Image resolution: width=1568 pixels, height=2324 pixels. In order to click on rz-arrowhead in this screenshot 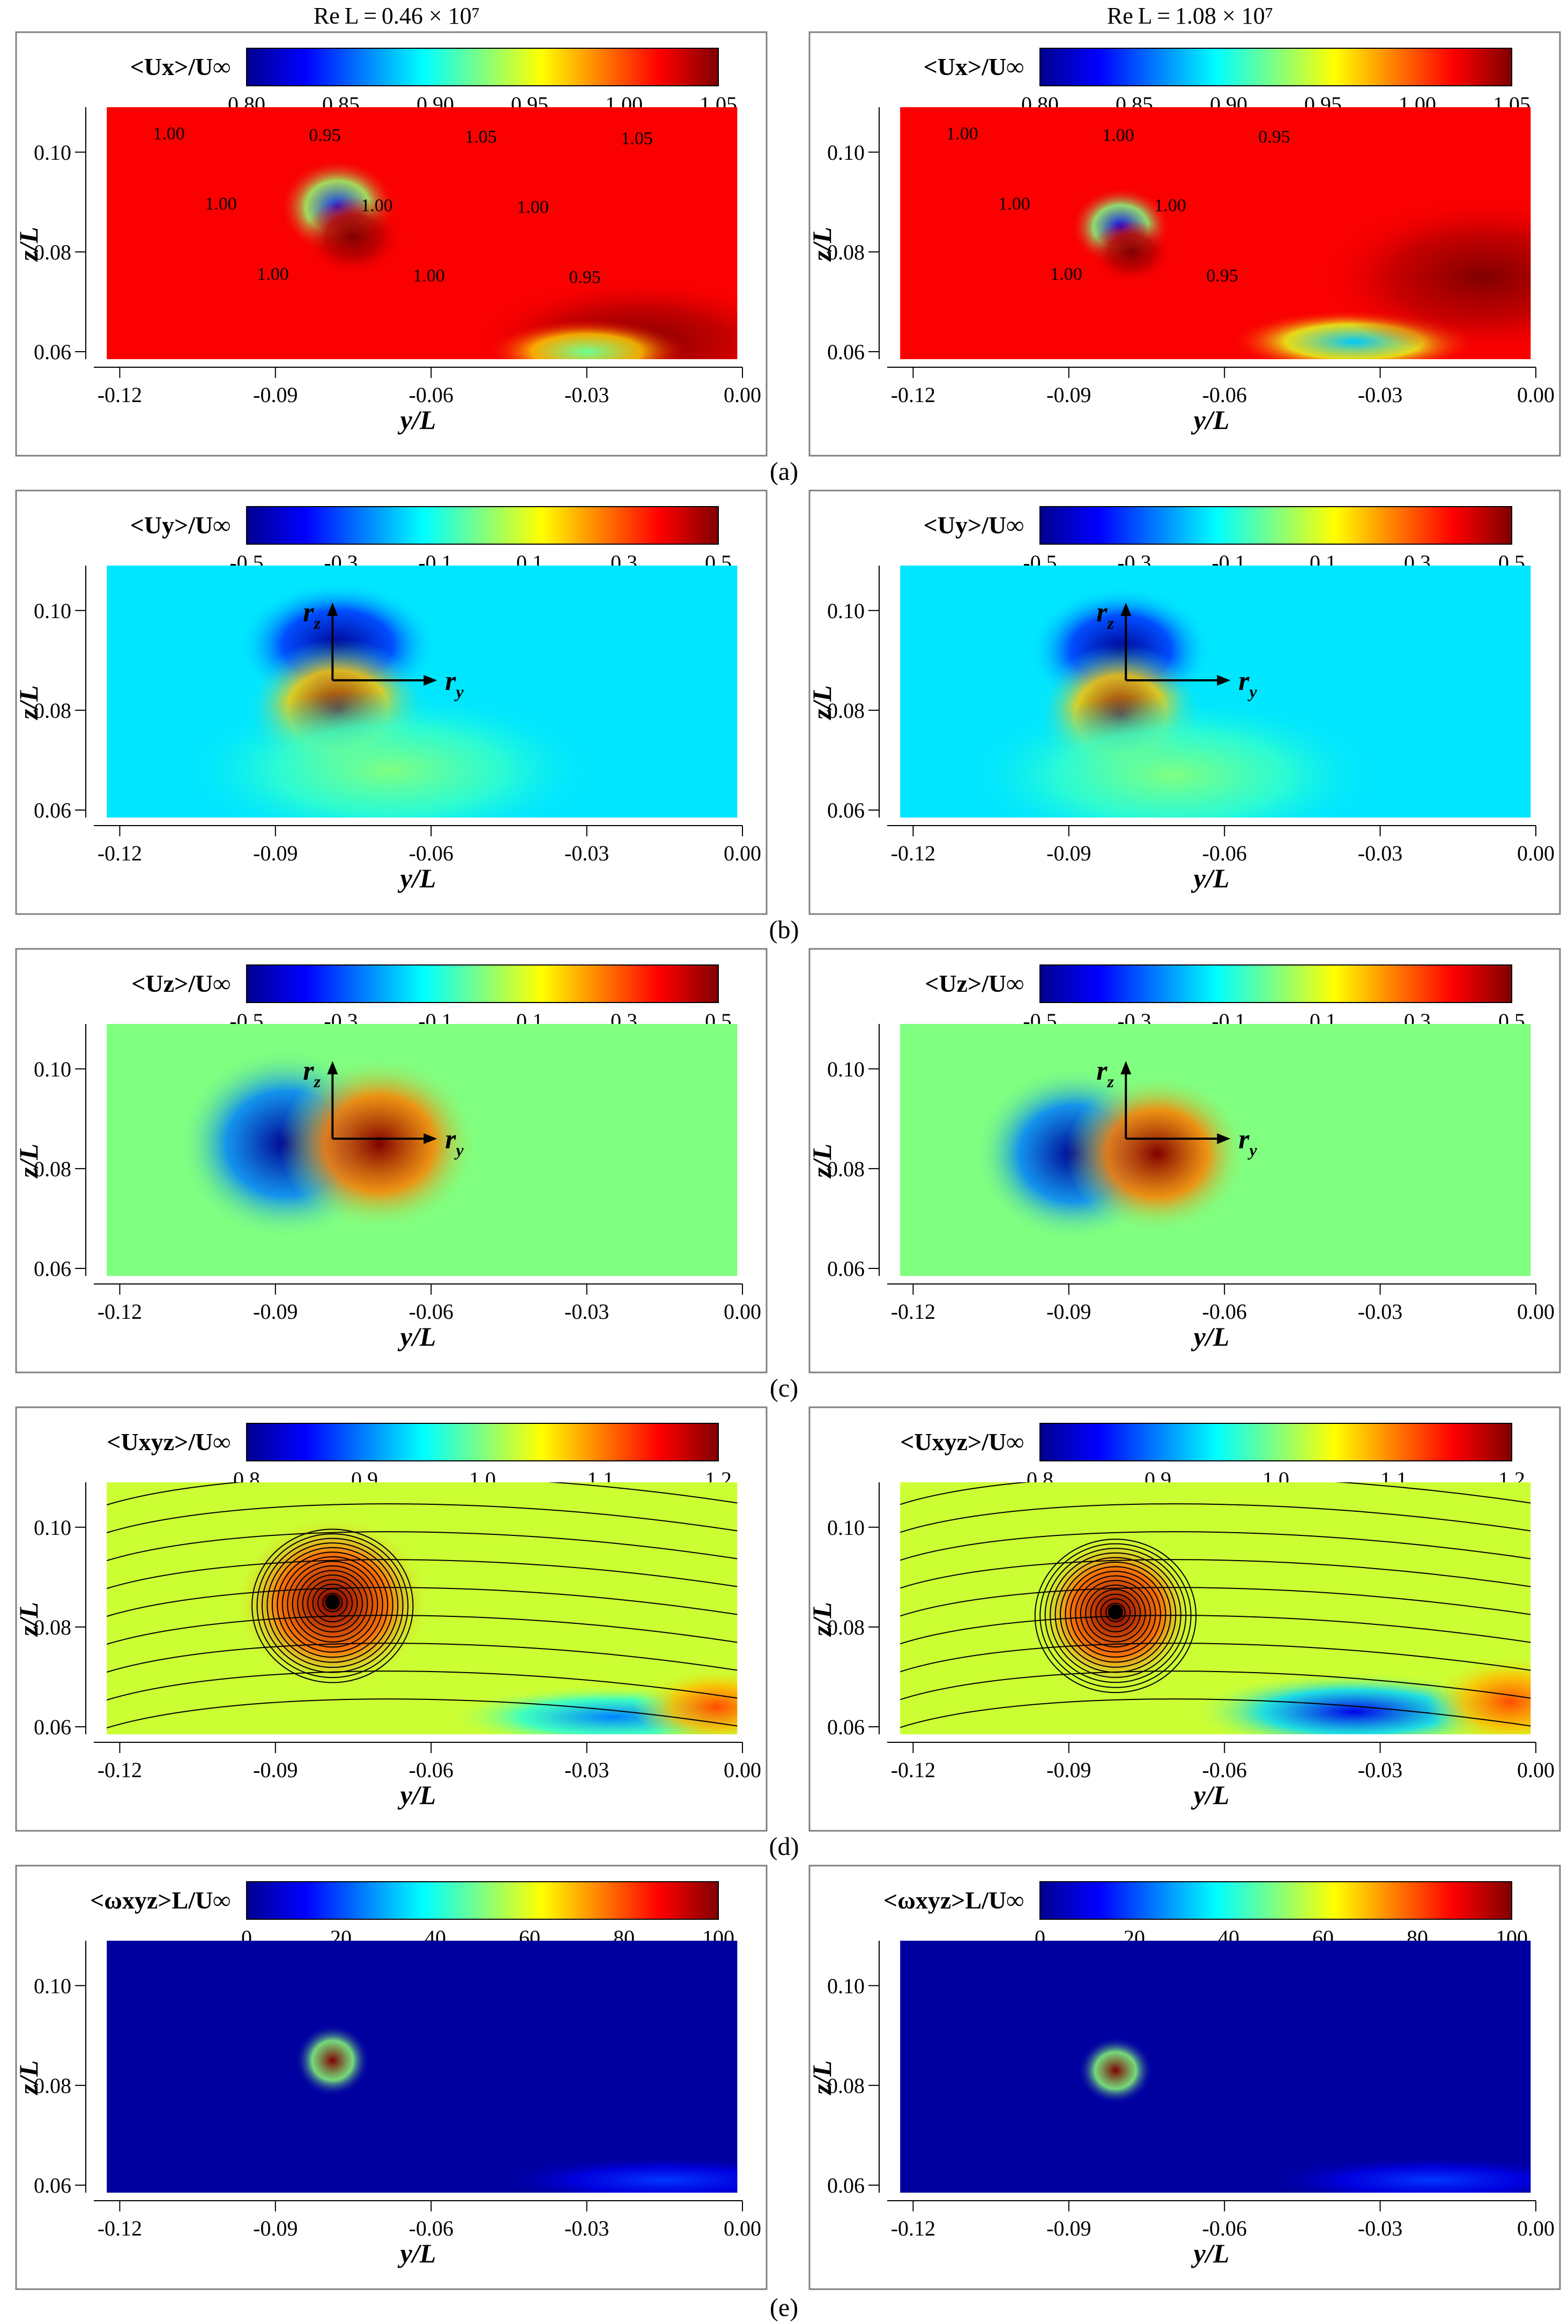, I will do `click(1126, 610)`.